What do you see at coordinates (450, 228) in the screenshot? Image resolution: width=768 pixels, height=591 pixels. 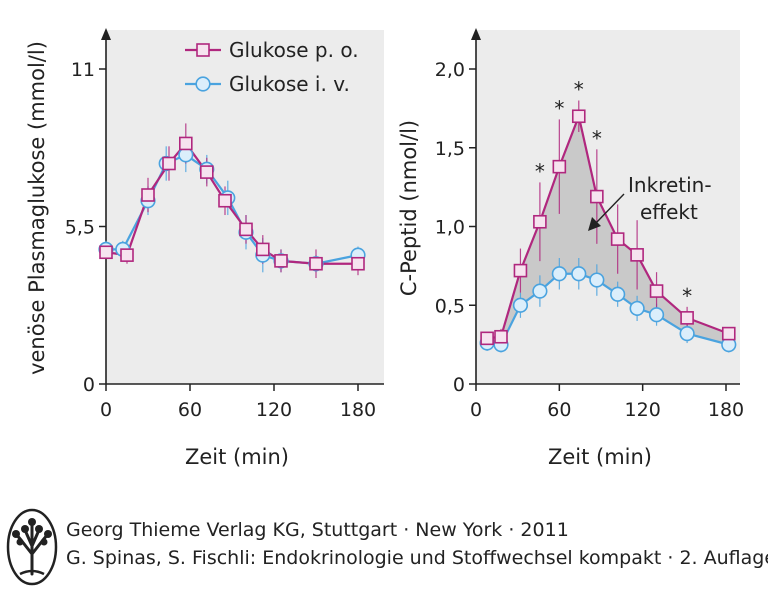 I see `y-tick-label: 1,0` at bounding box center [450, 228].